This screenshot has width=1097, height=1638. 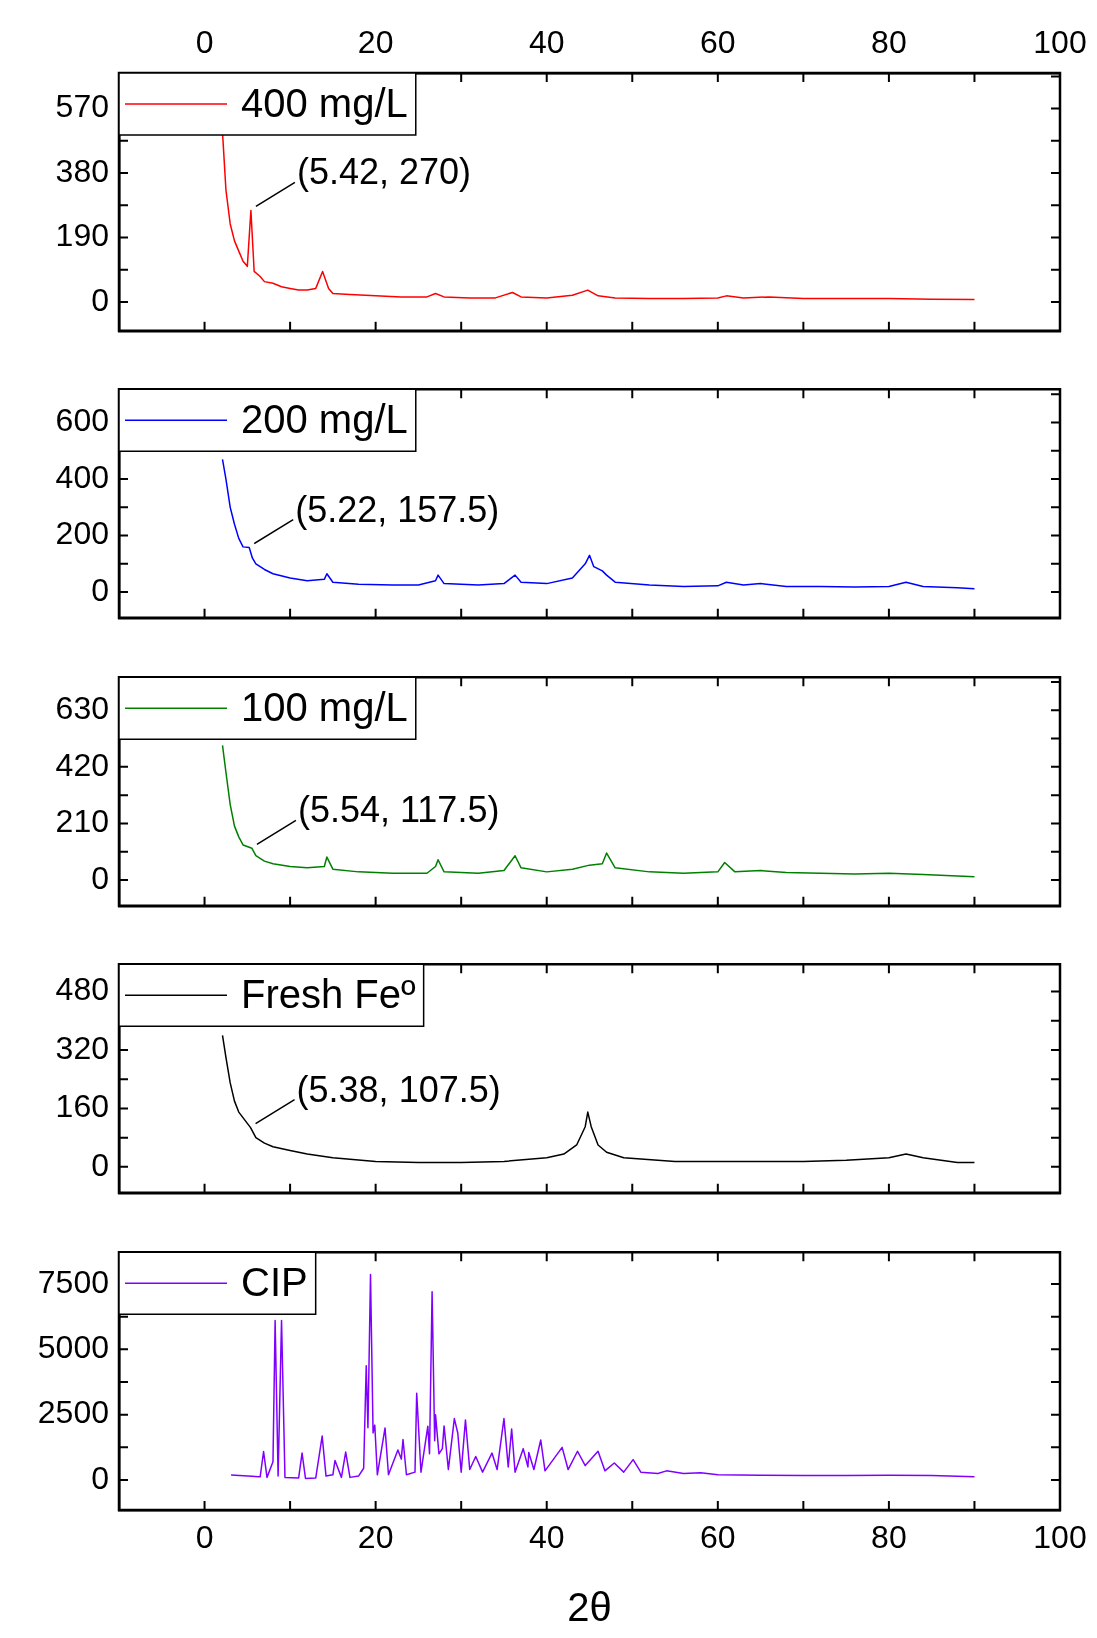 What do you see at coordinates (82, 106) in the screenshot?
I see `y-tick-label: 570` at bounding box center [82, 106].